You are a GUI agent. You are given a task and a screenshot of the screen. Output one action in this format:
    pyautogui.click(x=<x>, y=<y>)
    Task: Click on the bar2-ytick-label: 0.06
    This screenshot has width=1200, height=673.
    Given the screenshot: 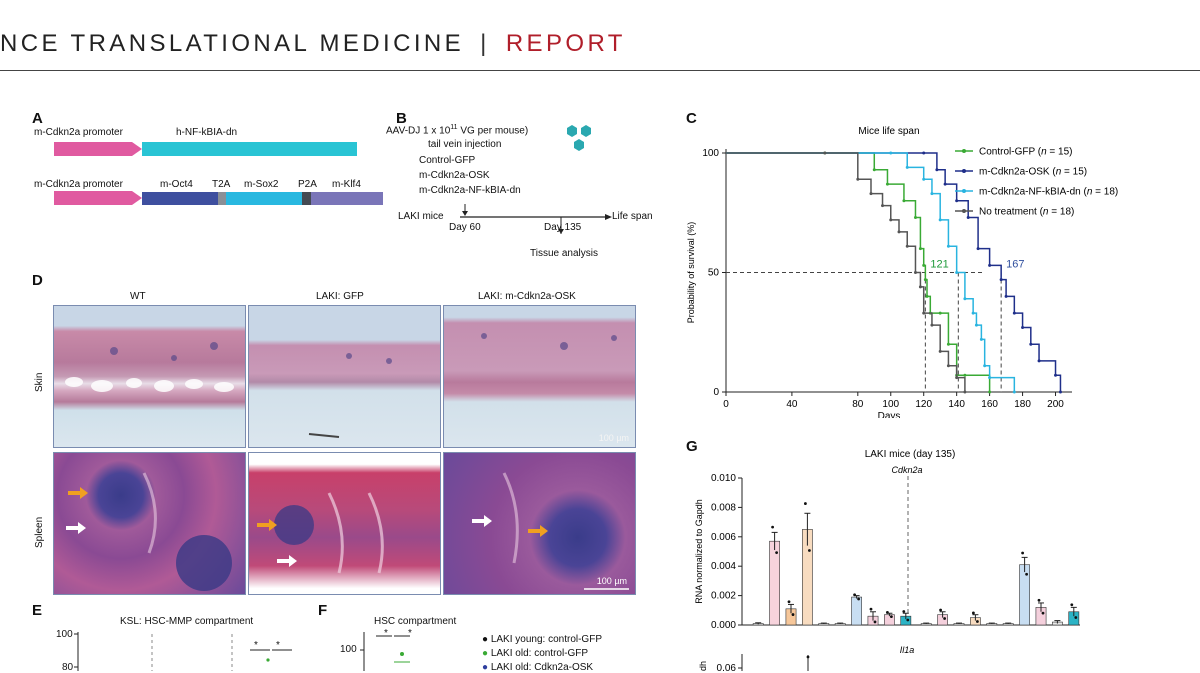 What is the action you would take?
    pyautogui.click(x=727, y=667)
    